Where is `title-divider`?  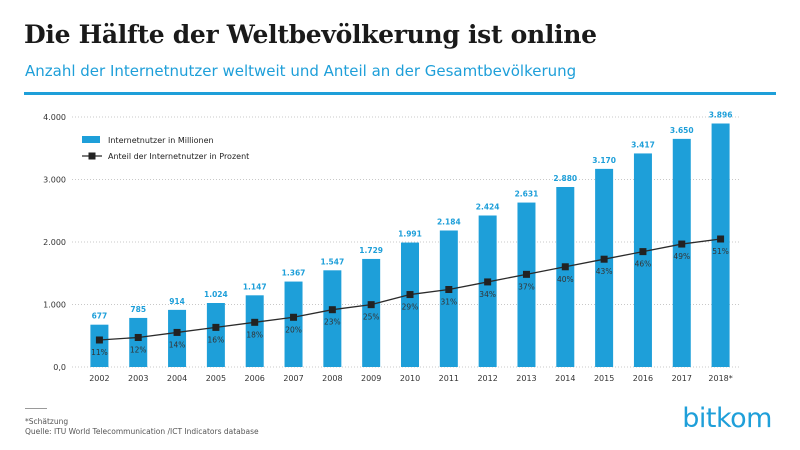 title-divider is located at coordinates (400, 93).